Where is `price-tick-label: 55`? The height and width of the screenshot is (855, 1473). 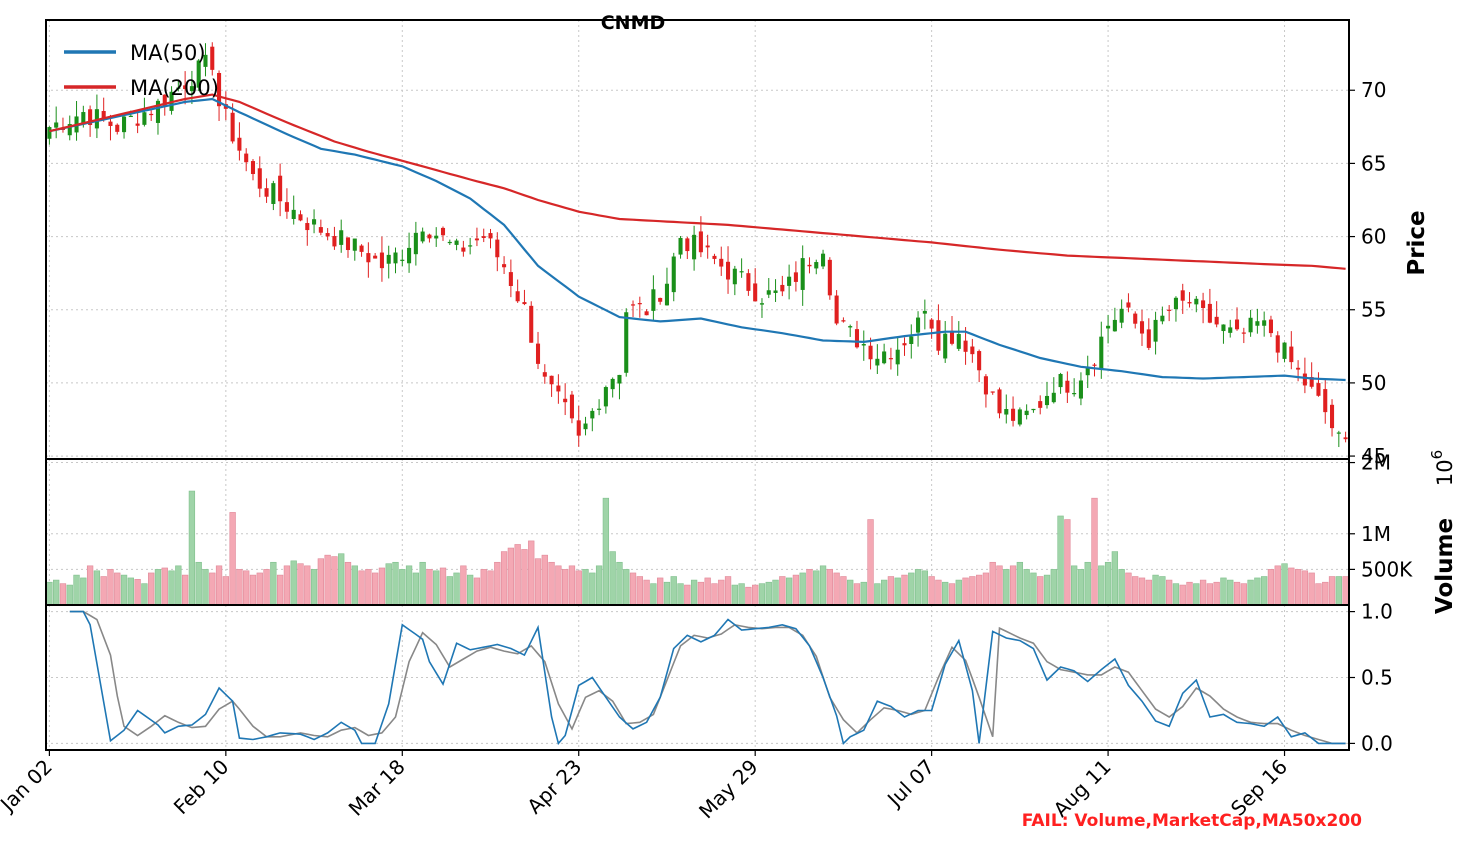 price-tick-label: 55 is located at coordinates (1373, 310).